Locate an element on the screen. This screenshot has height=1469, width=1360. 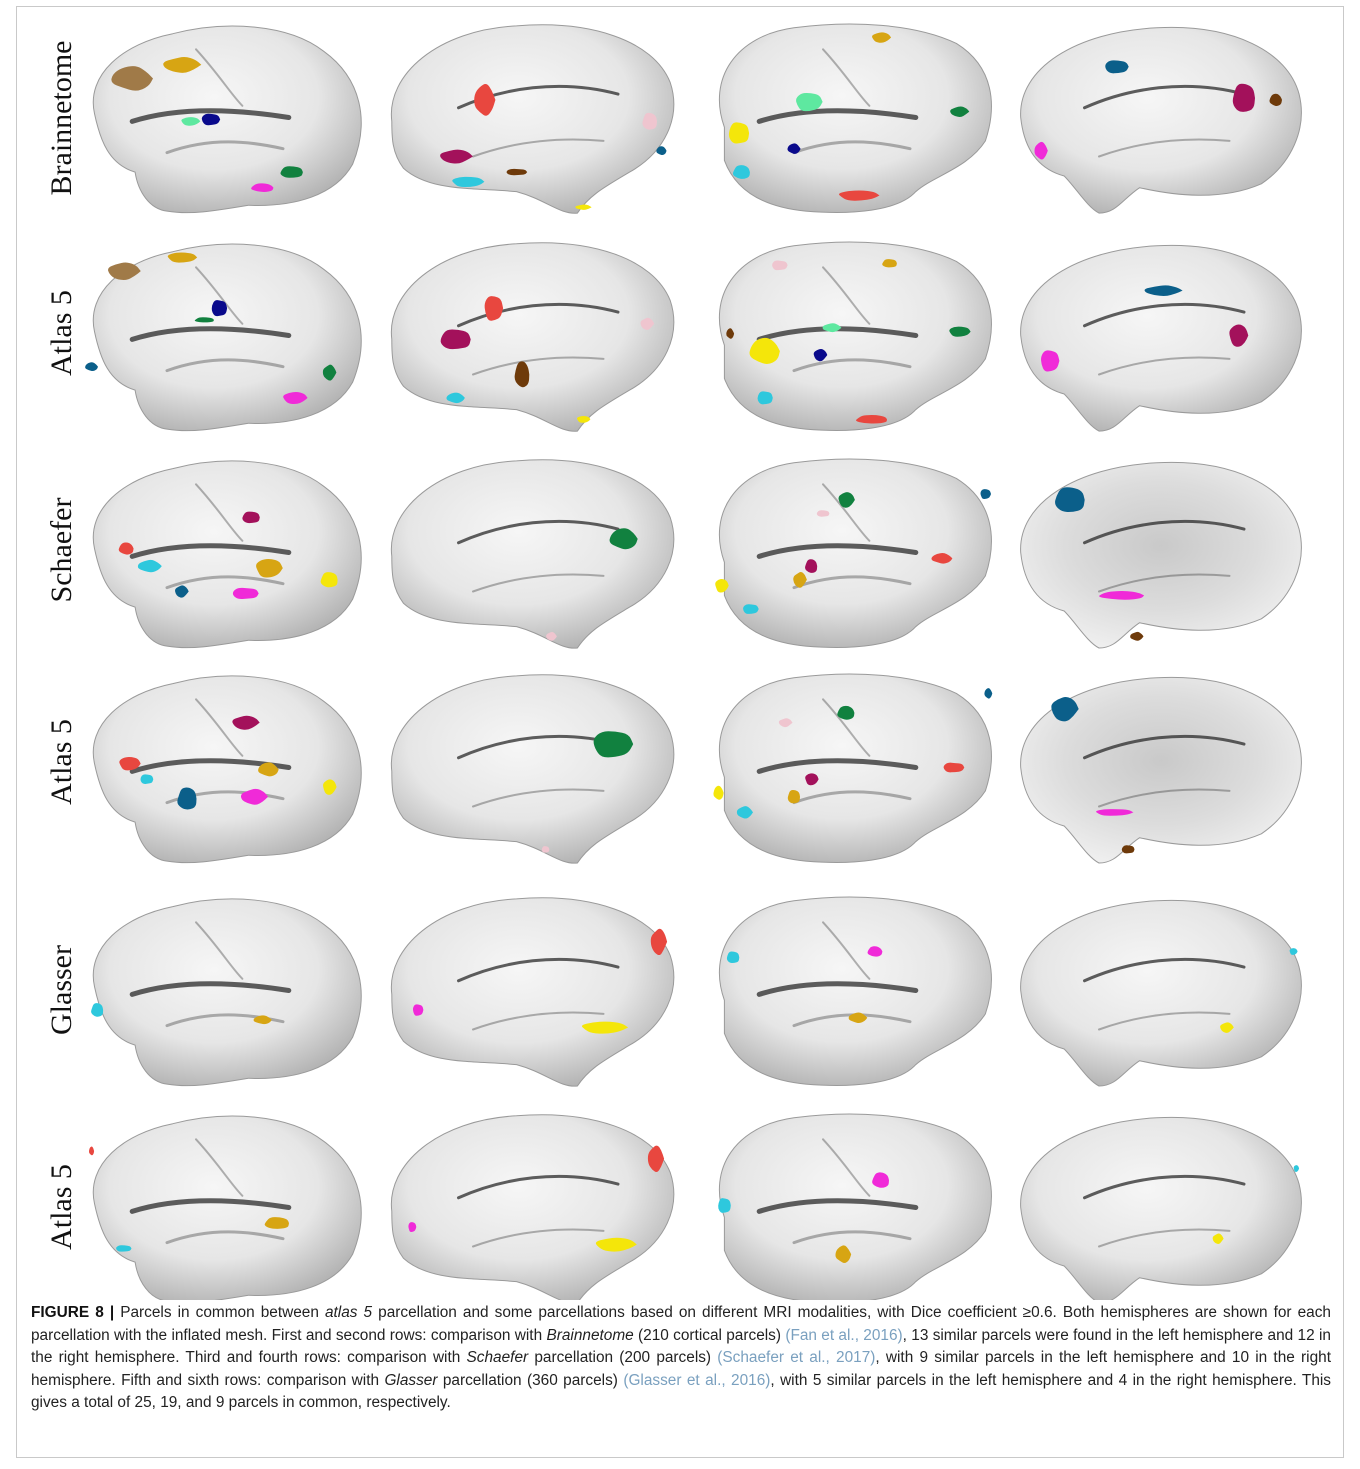
citation-schaefer-2017: (Schaefer et al., 2017) is located at coordinates (796, 1358).